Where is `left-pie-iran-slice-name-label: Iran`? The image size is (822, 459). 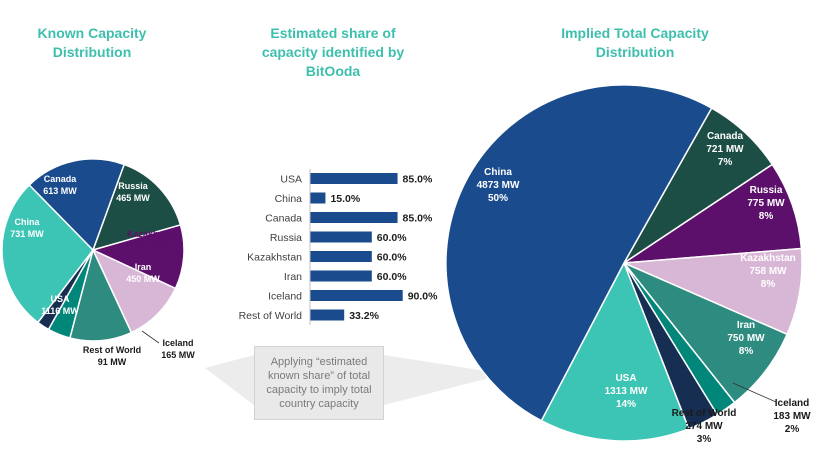 left-pie-iran-slice-name-label: Iran is located at coordinates (143, 267).